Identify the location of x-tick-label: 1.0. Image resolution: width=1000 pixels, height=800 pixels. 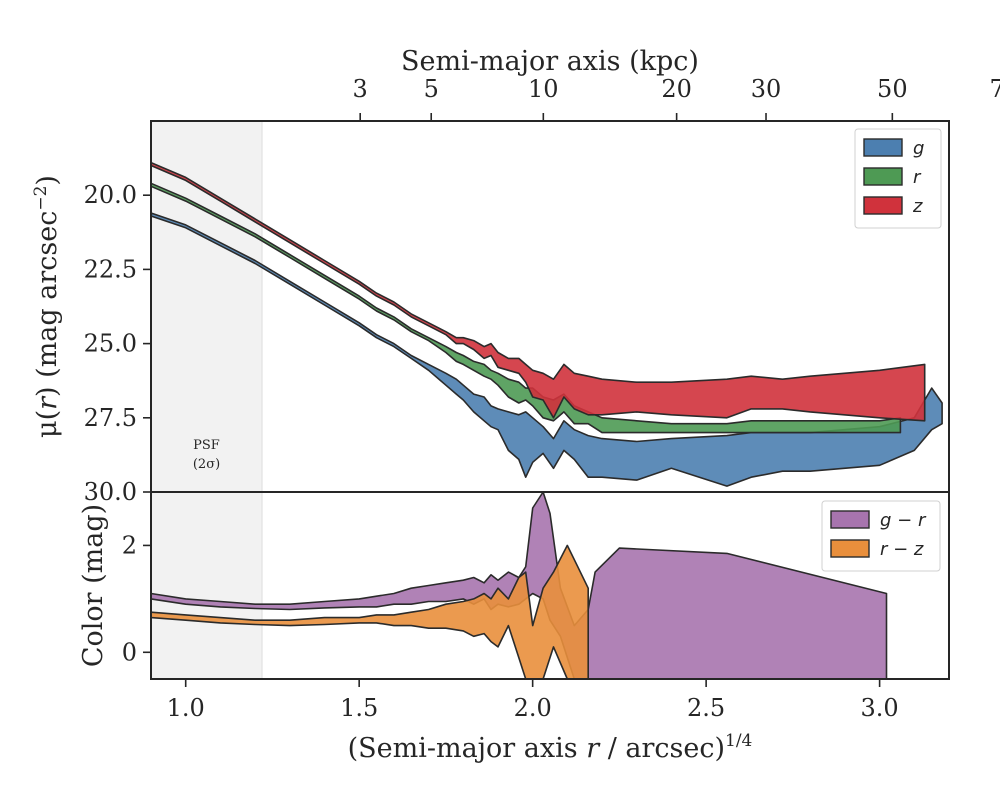
(186, 708).